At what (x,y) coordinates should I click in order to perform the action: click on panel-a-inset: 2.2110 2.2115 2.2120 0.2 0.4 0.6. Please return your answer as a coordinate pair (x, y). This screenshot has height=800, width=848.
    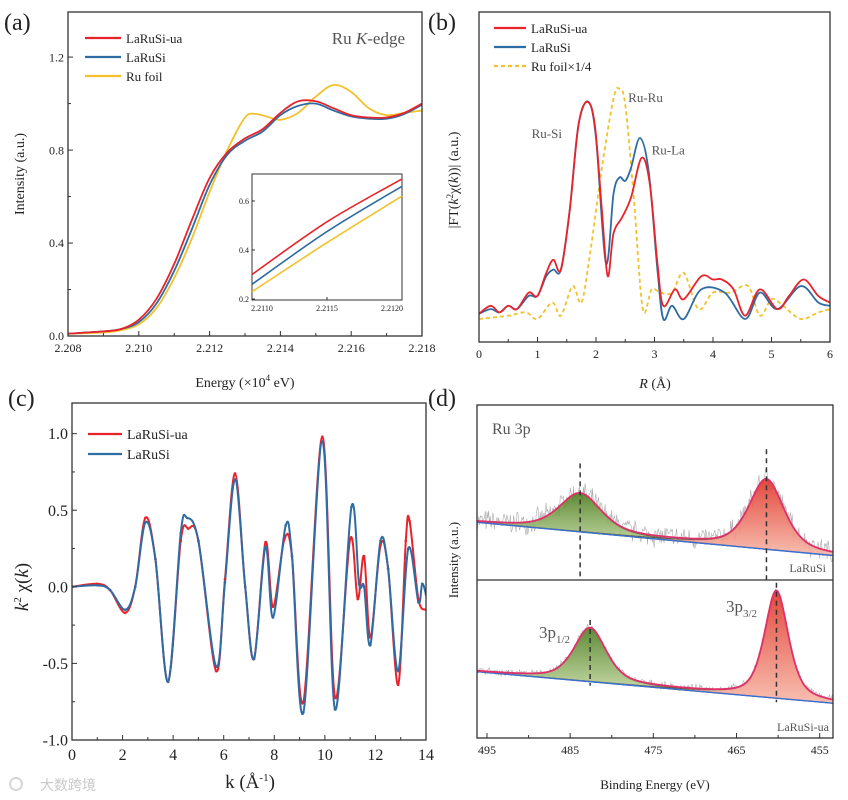
    Looking at the image, I should click on (321, 243).